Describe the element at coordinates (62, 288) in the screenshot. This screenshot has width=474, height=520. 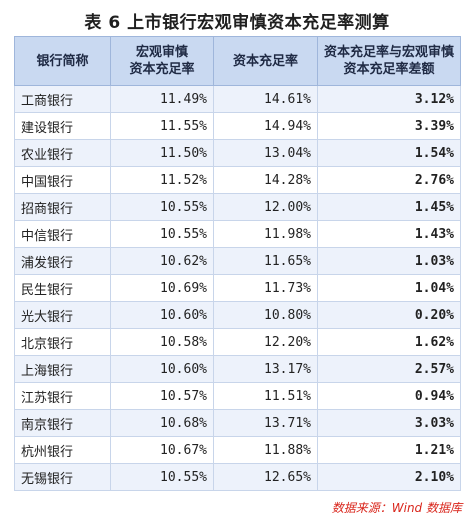
I see `bank-name-cell: 民生银行` at that location.